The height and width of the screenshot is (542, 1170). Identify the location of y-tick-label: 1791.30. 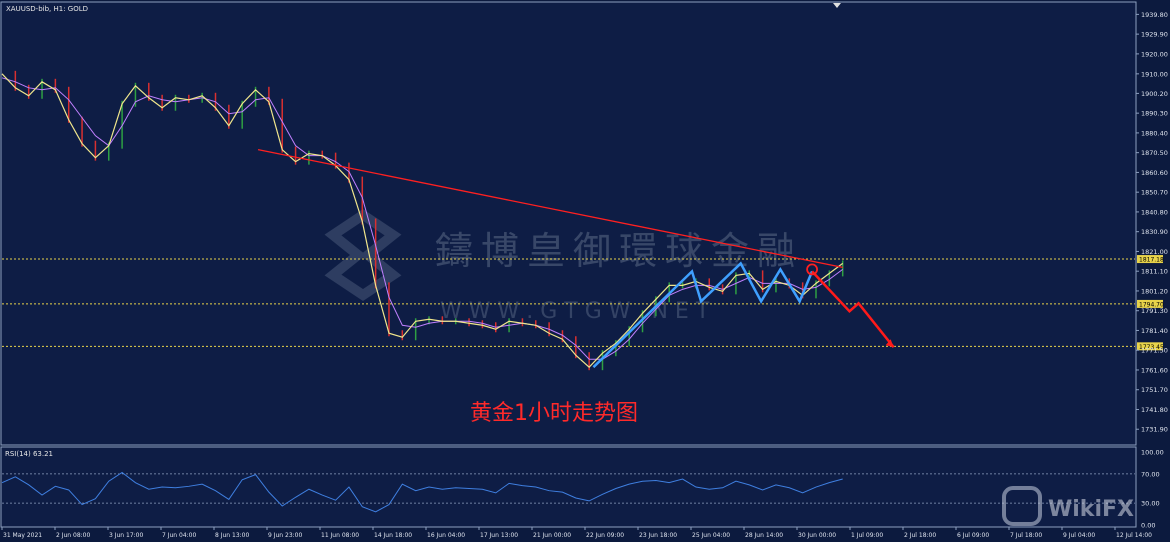
(1154, 311).